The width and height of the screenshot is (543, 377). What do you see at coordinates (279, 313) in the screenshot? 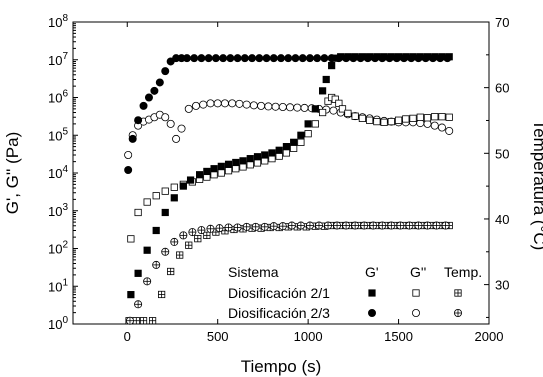
I see `legend-row-2-3: Diosificación 2/3` at bounding box center [279, 313].